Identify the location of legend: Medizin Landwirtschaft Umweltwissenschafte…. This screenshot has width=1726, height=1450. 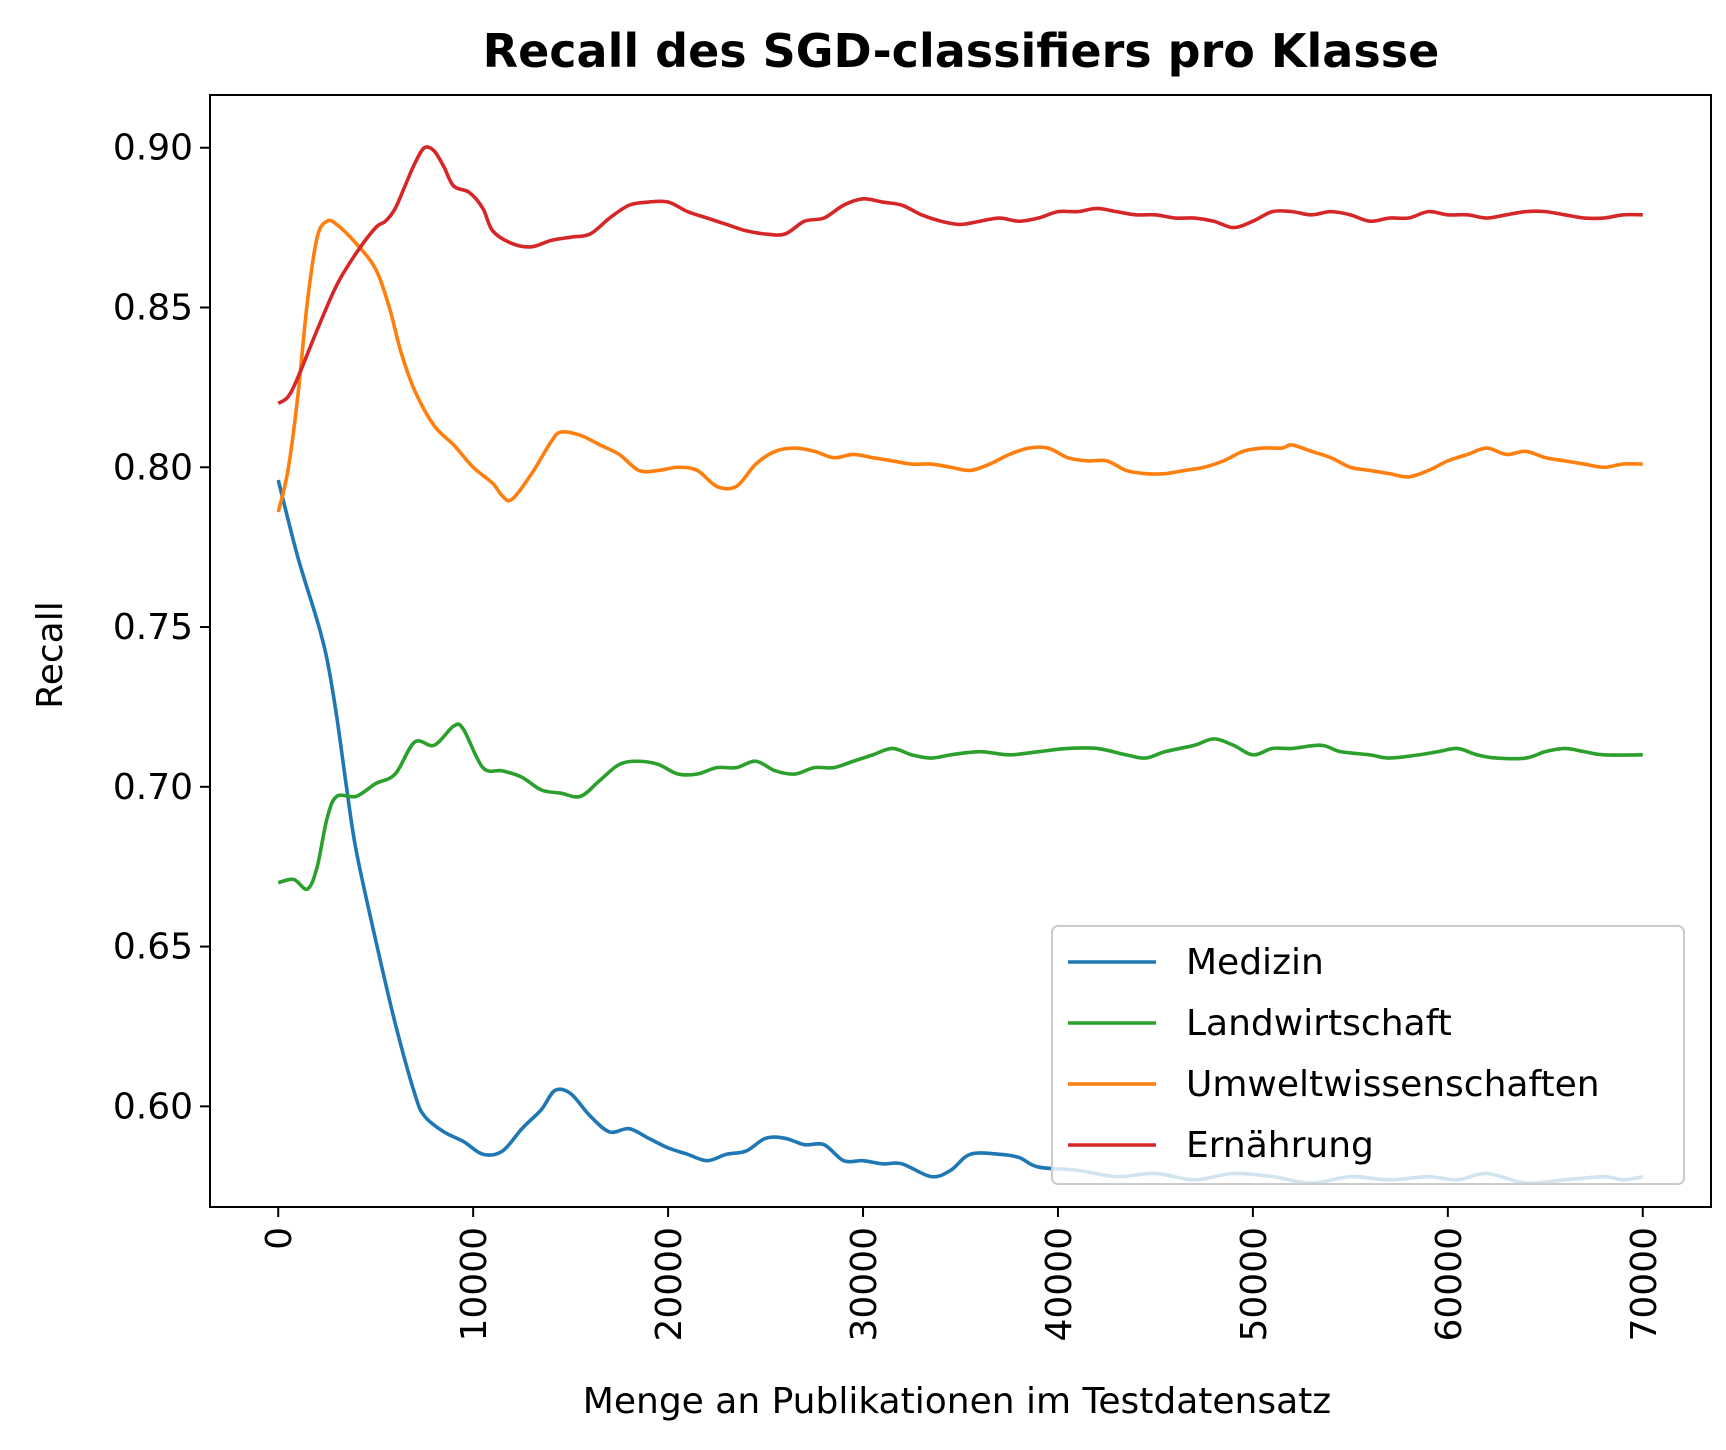
(1368, 1055).